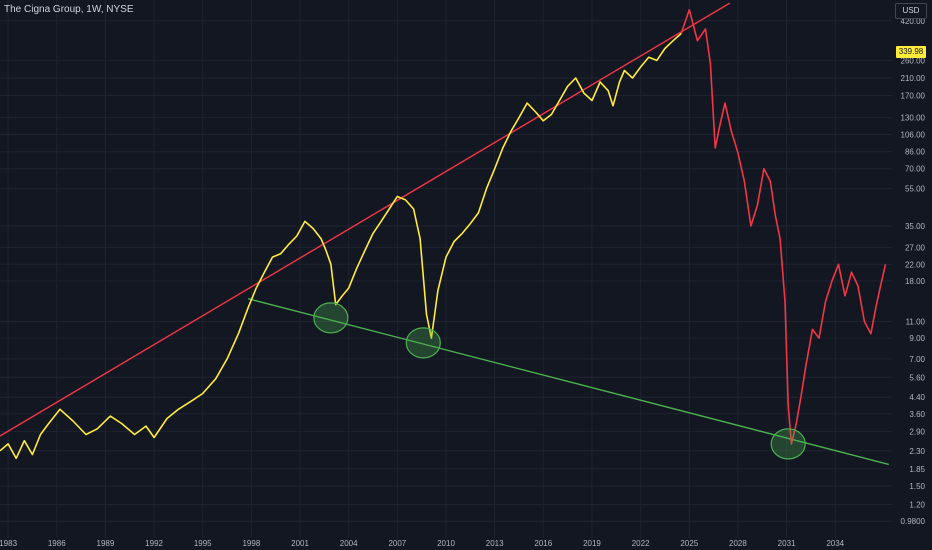  Describe the element at coordinates (913, 118) in the screenshot. I see `y-tick-label: 130.00` at that location.